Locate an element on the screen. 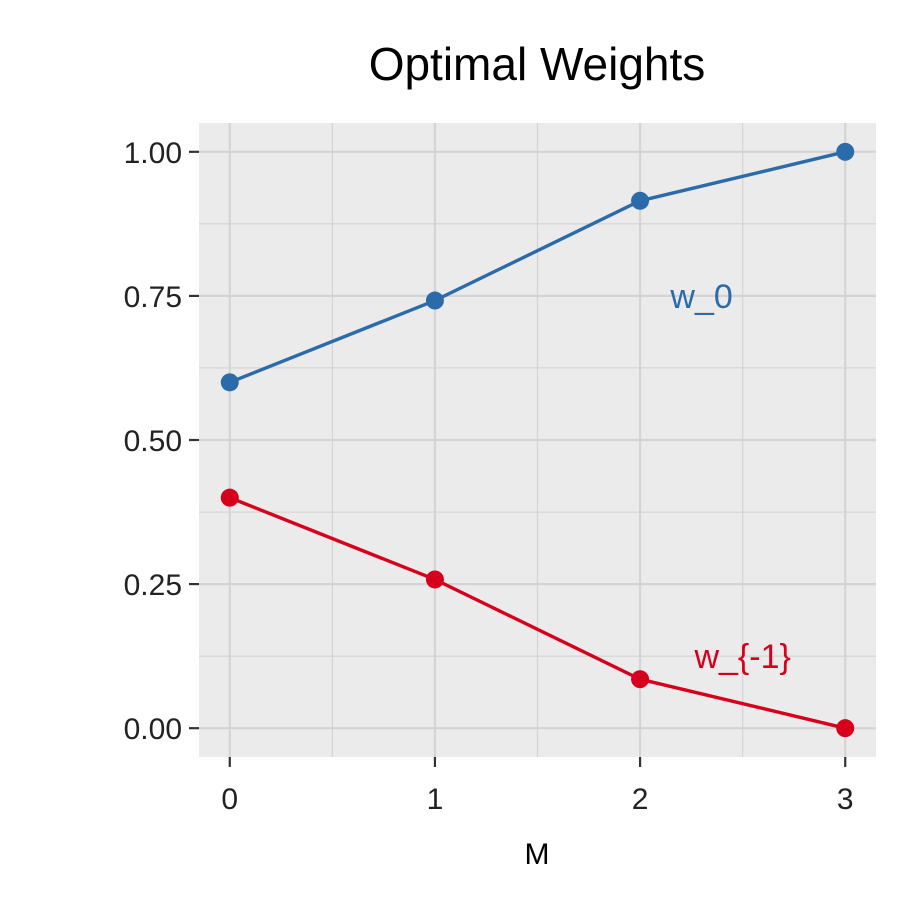  y-tick-label: 0.50 is located at coordinates (153, 441).